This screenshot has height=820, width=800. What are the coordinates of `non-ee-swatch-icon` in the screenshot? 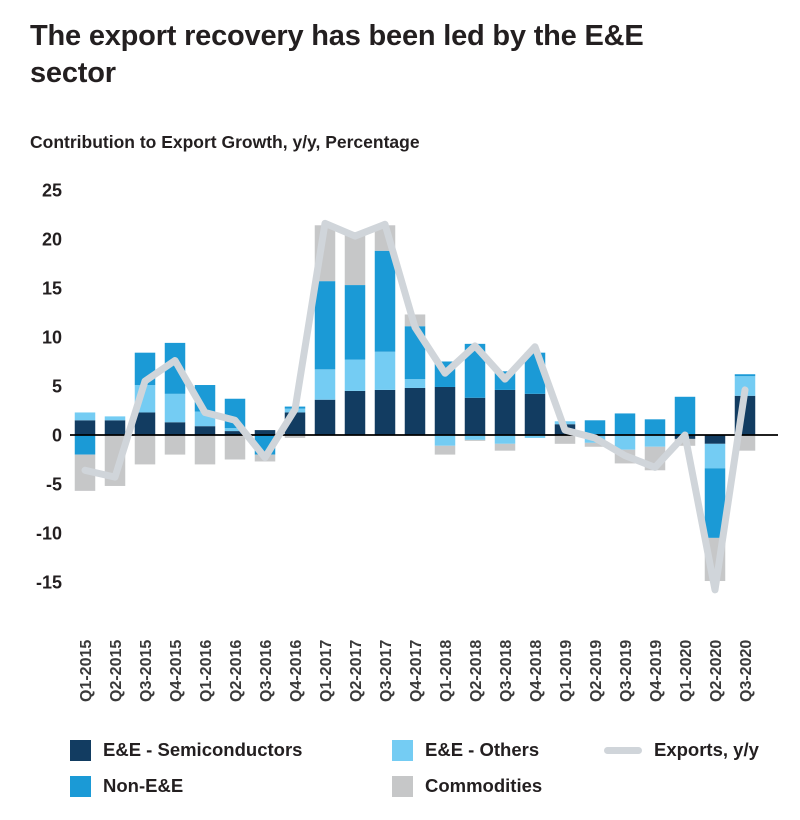 It's located at (80, 786).